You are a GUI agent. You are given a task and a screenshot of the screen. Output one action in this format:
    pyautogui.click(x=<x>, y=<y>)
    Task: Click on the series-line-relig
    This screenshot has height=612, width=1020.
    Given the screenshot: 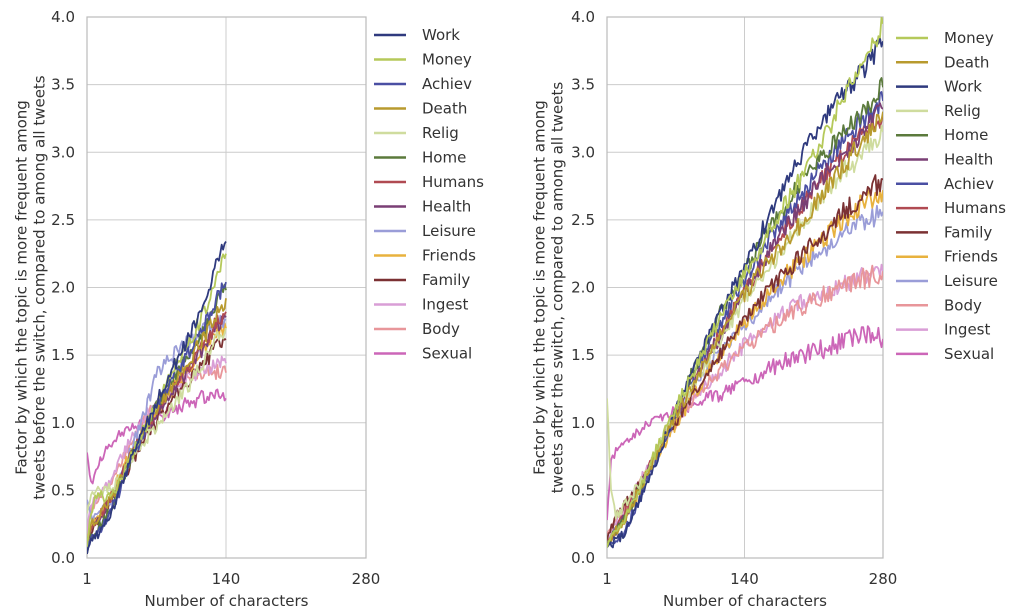 What is the action you would take?
    pyautogui.click(x=157, y=420)
    